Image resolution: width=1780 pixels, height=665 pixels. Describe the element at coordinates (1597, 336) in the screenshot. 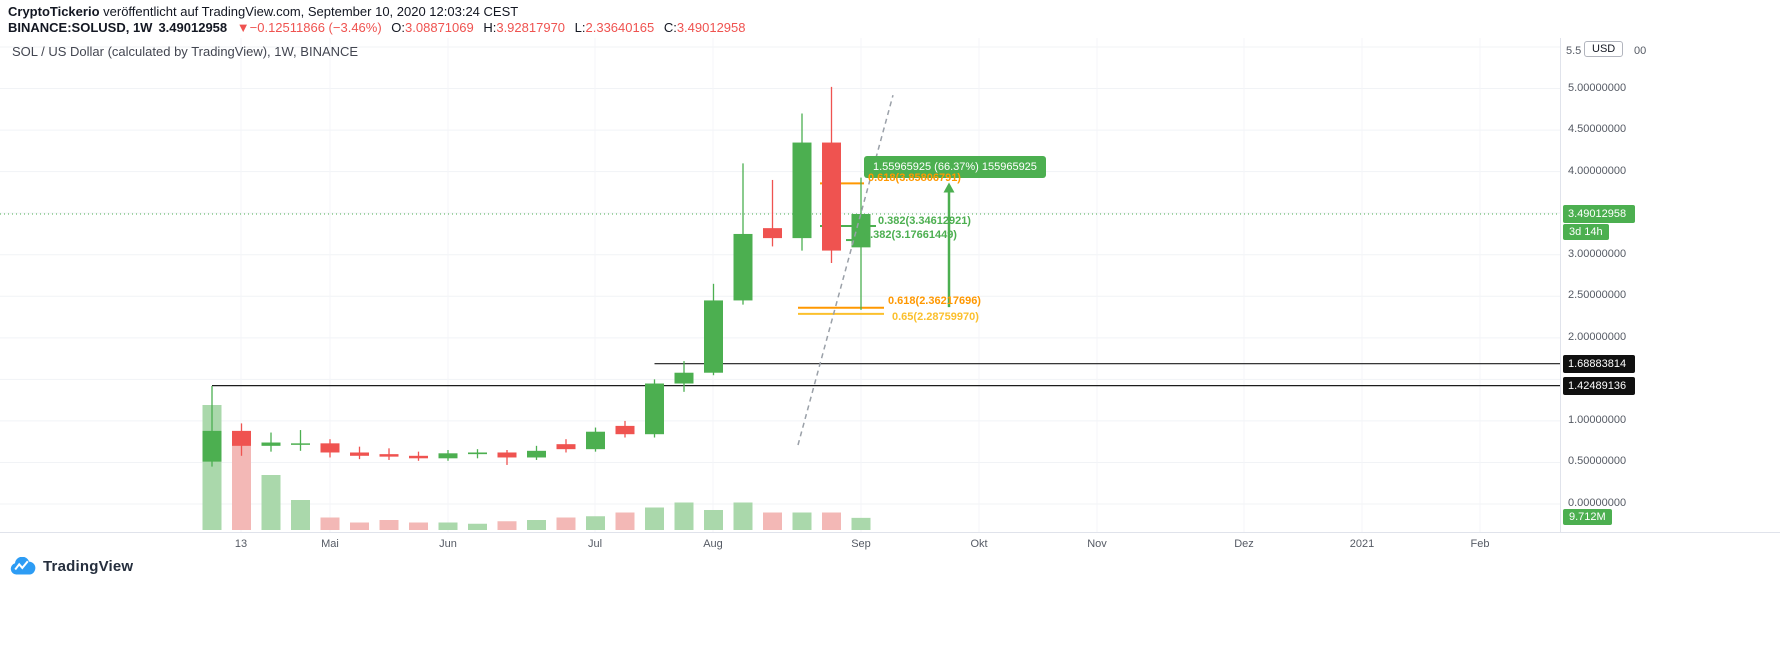

I see `price-axis-label: 2.00000000` at that location.